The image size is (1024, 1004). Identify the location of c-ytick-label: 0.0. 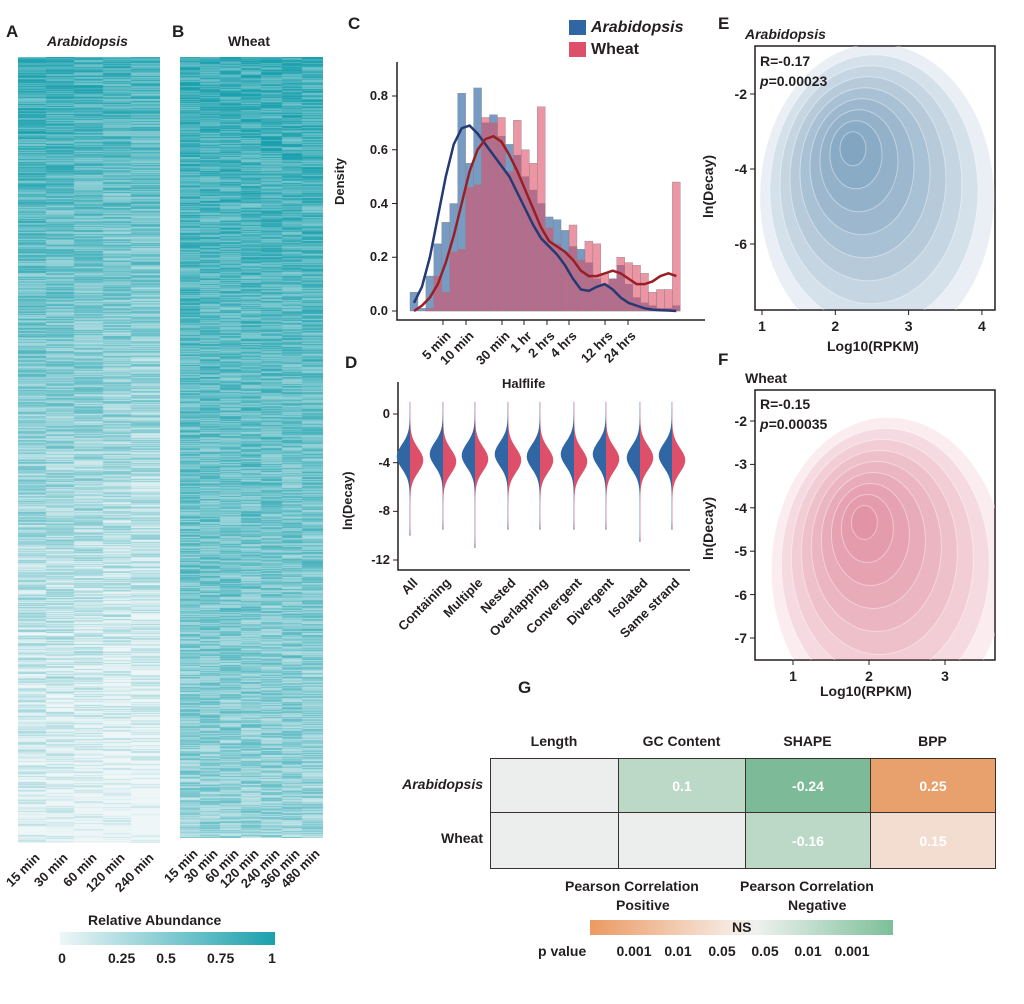
(378, 310).